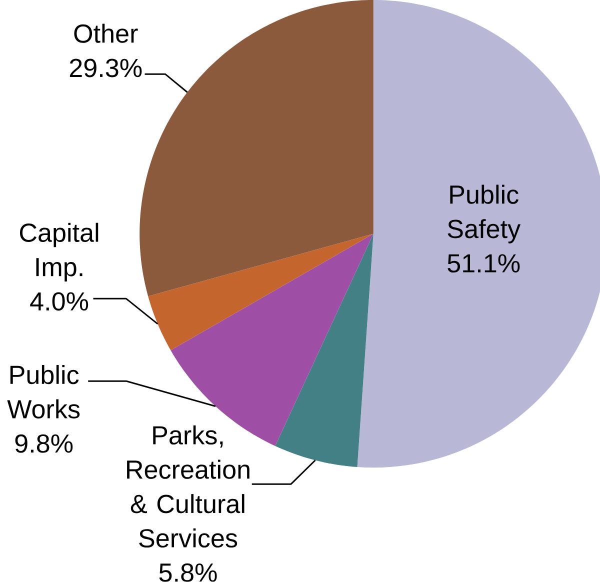 The height and width of the screenshot is (582, 600). I want to click on slice-label: Other, so click(106, 33).